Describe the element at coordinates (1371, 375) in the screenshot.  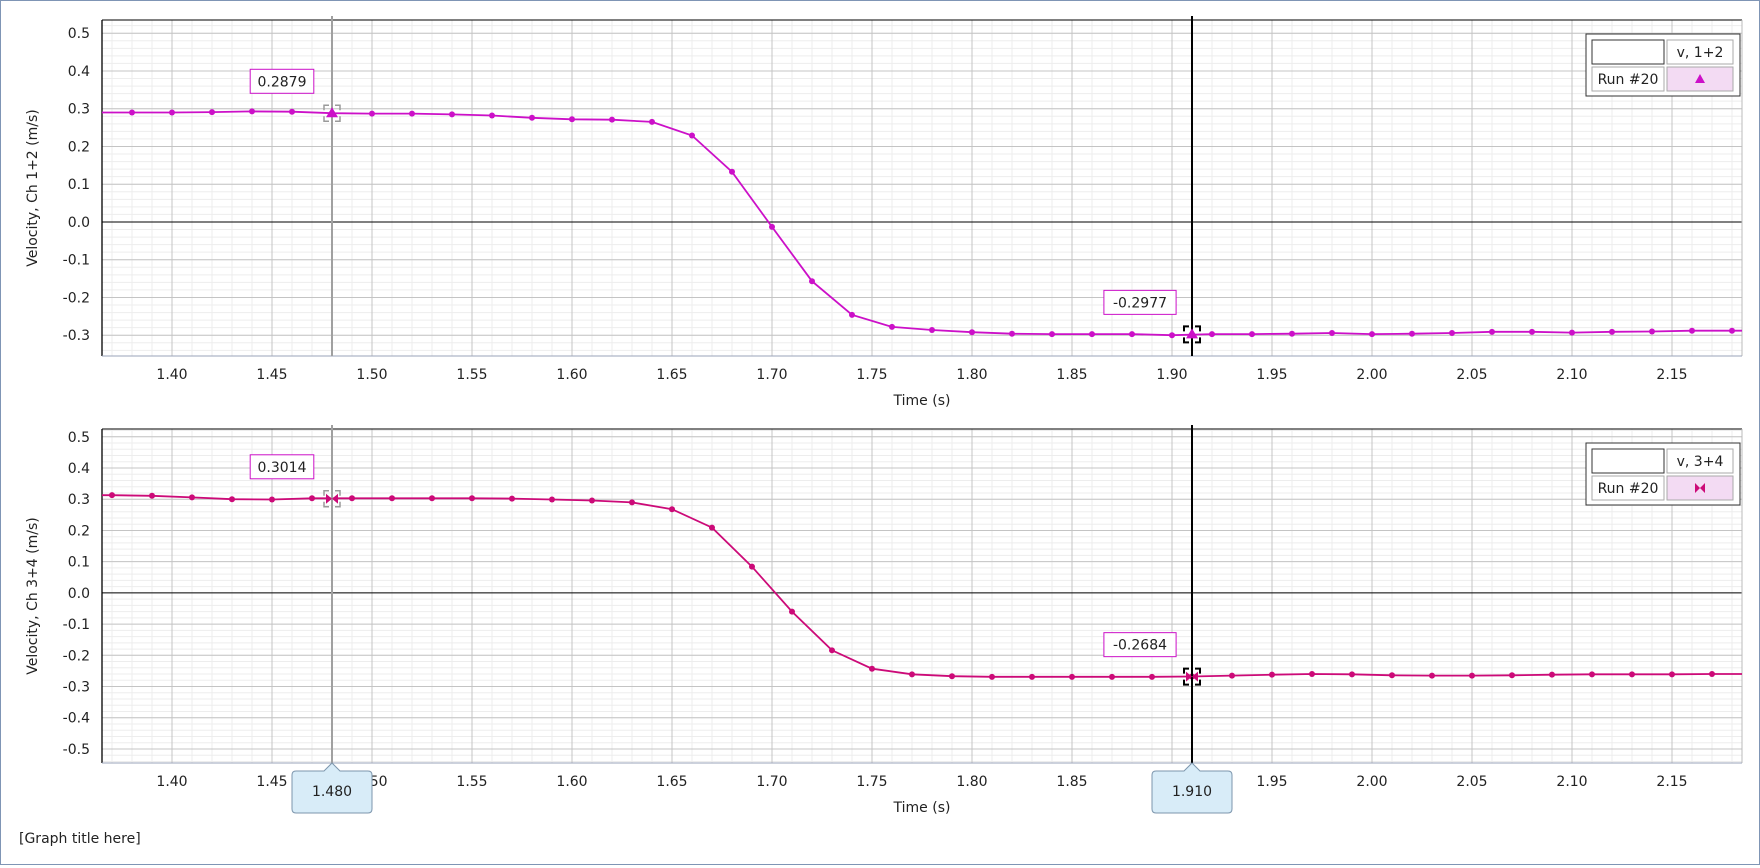
I see `x-tick-label: 2.00` at that location.